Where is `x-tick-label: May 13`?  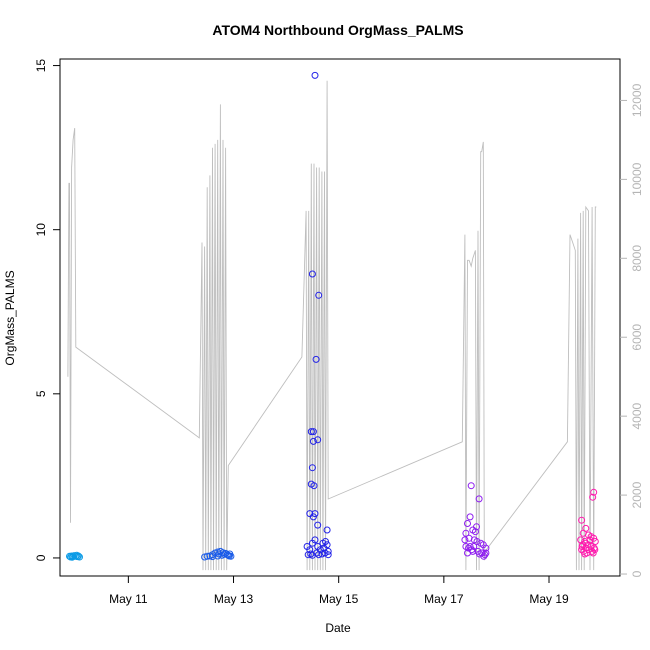
x-tick-label: May 13 is located at coordinates (234, 599).